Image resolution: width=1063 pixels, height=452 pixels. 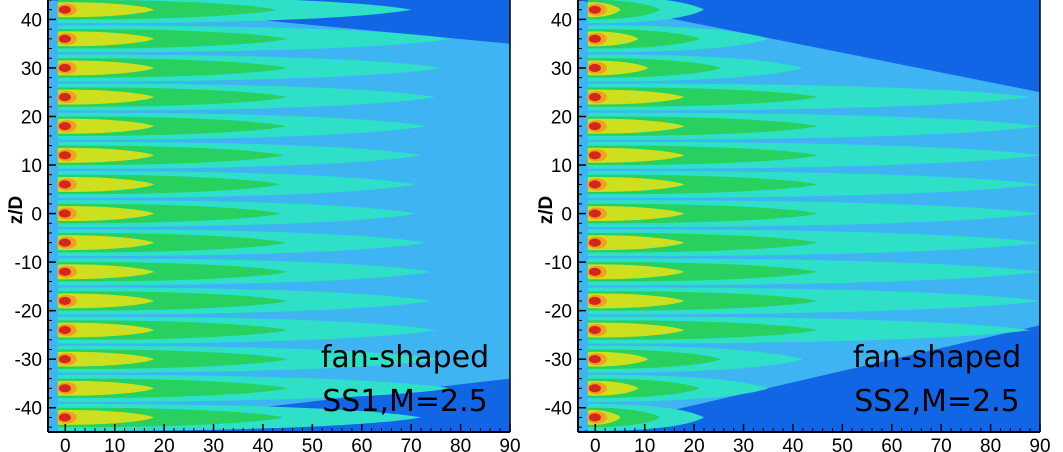 What do you see at coordinates (558, 312) in the screenshot?
I see `y-tick-label: -20` at bounding box center [558, 312].